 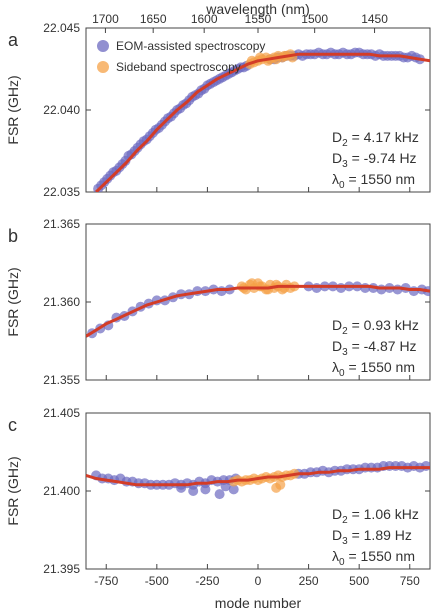 I want to click on annotation-line: D2 = 1.06 kHz, so click(x=375, y=516).